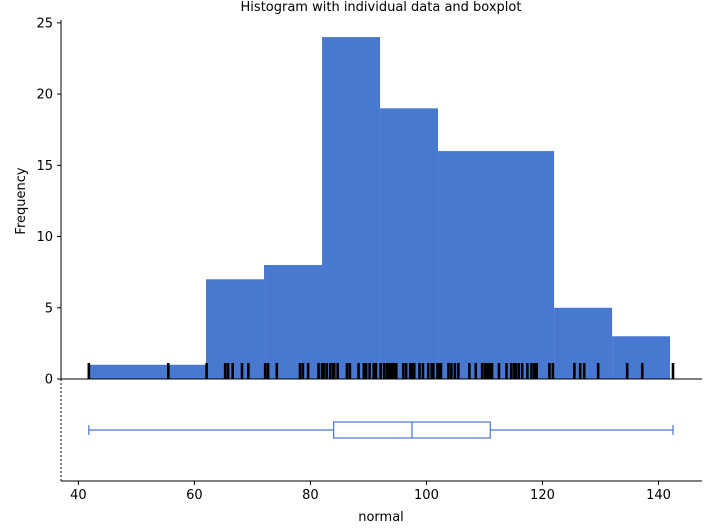 The image size is (727, 531). What do you see at coordinates (194, 495) in the screenshot?
I see `x-tick-label-1: 60` at bounding box center [194, 495].